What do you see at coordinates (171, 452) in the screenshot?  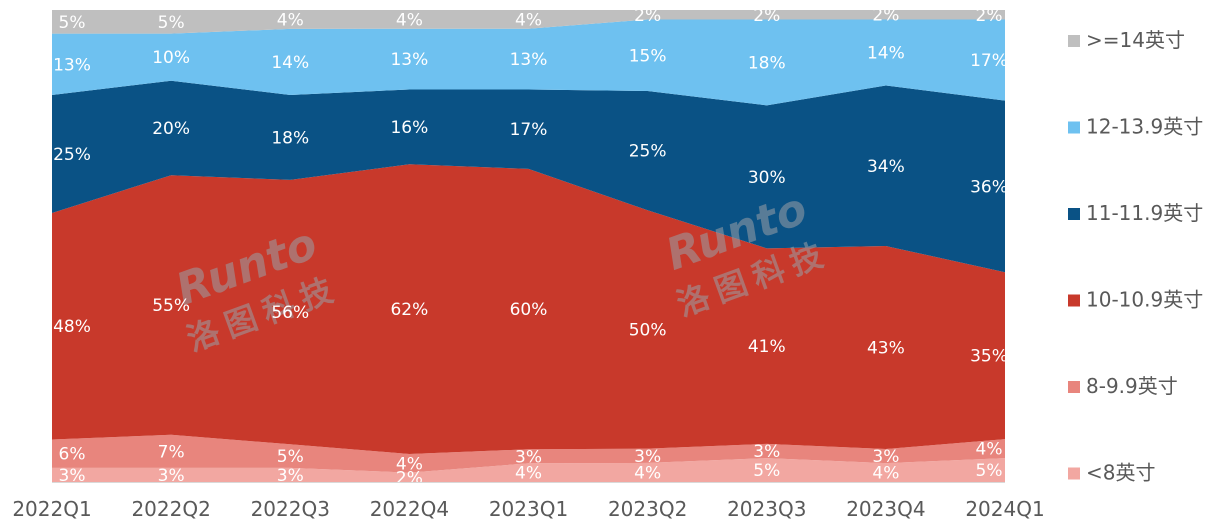 I see `data-label: 7%` at bounding box center [171, 452].